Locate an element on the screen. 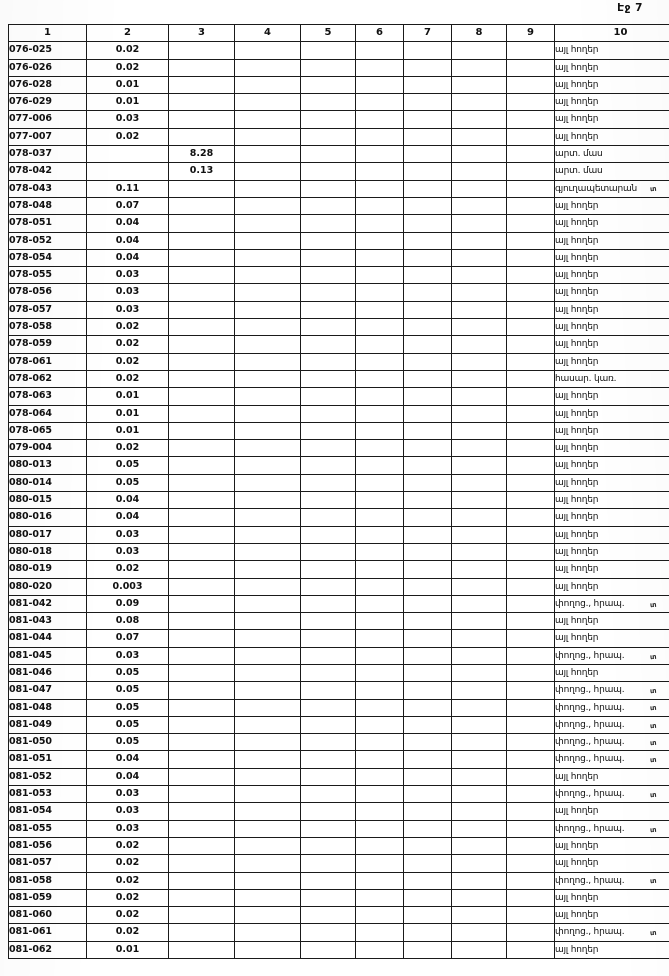 The height and width of the screenshot is (976, 669). cell-parcel-code: 080-018 is located at coordinates (47, 552).